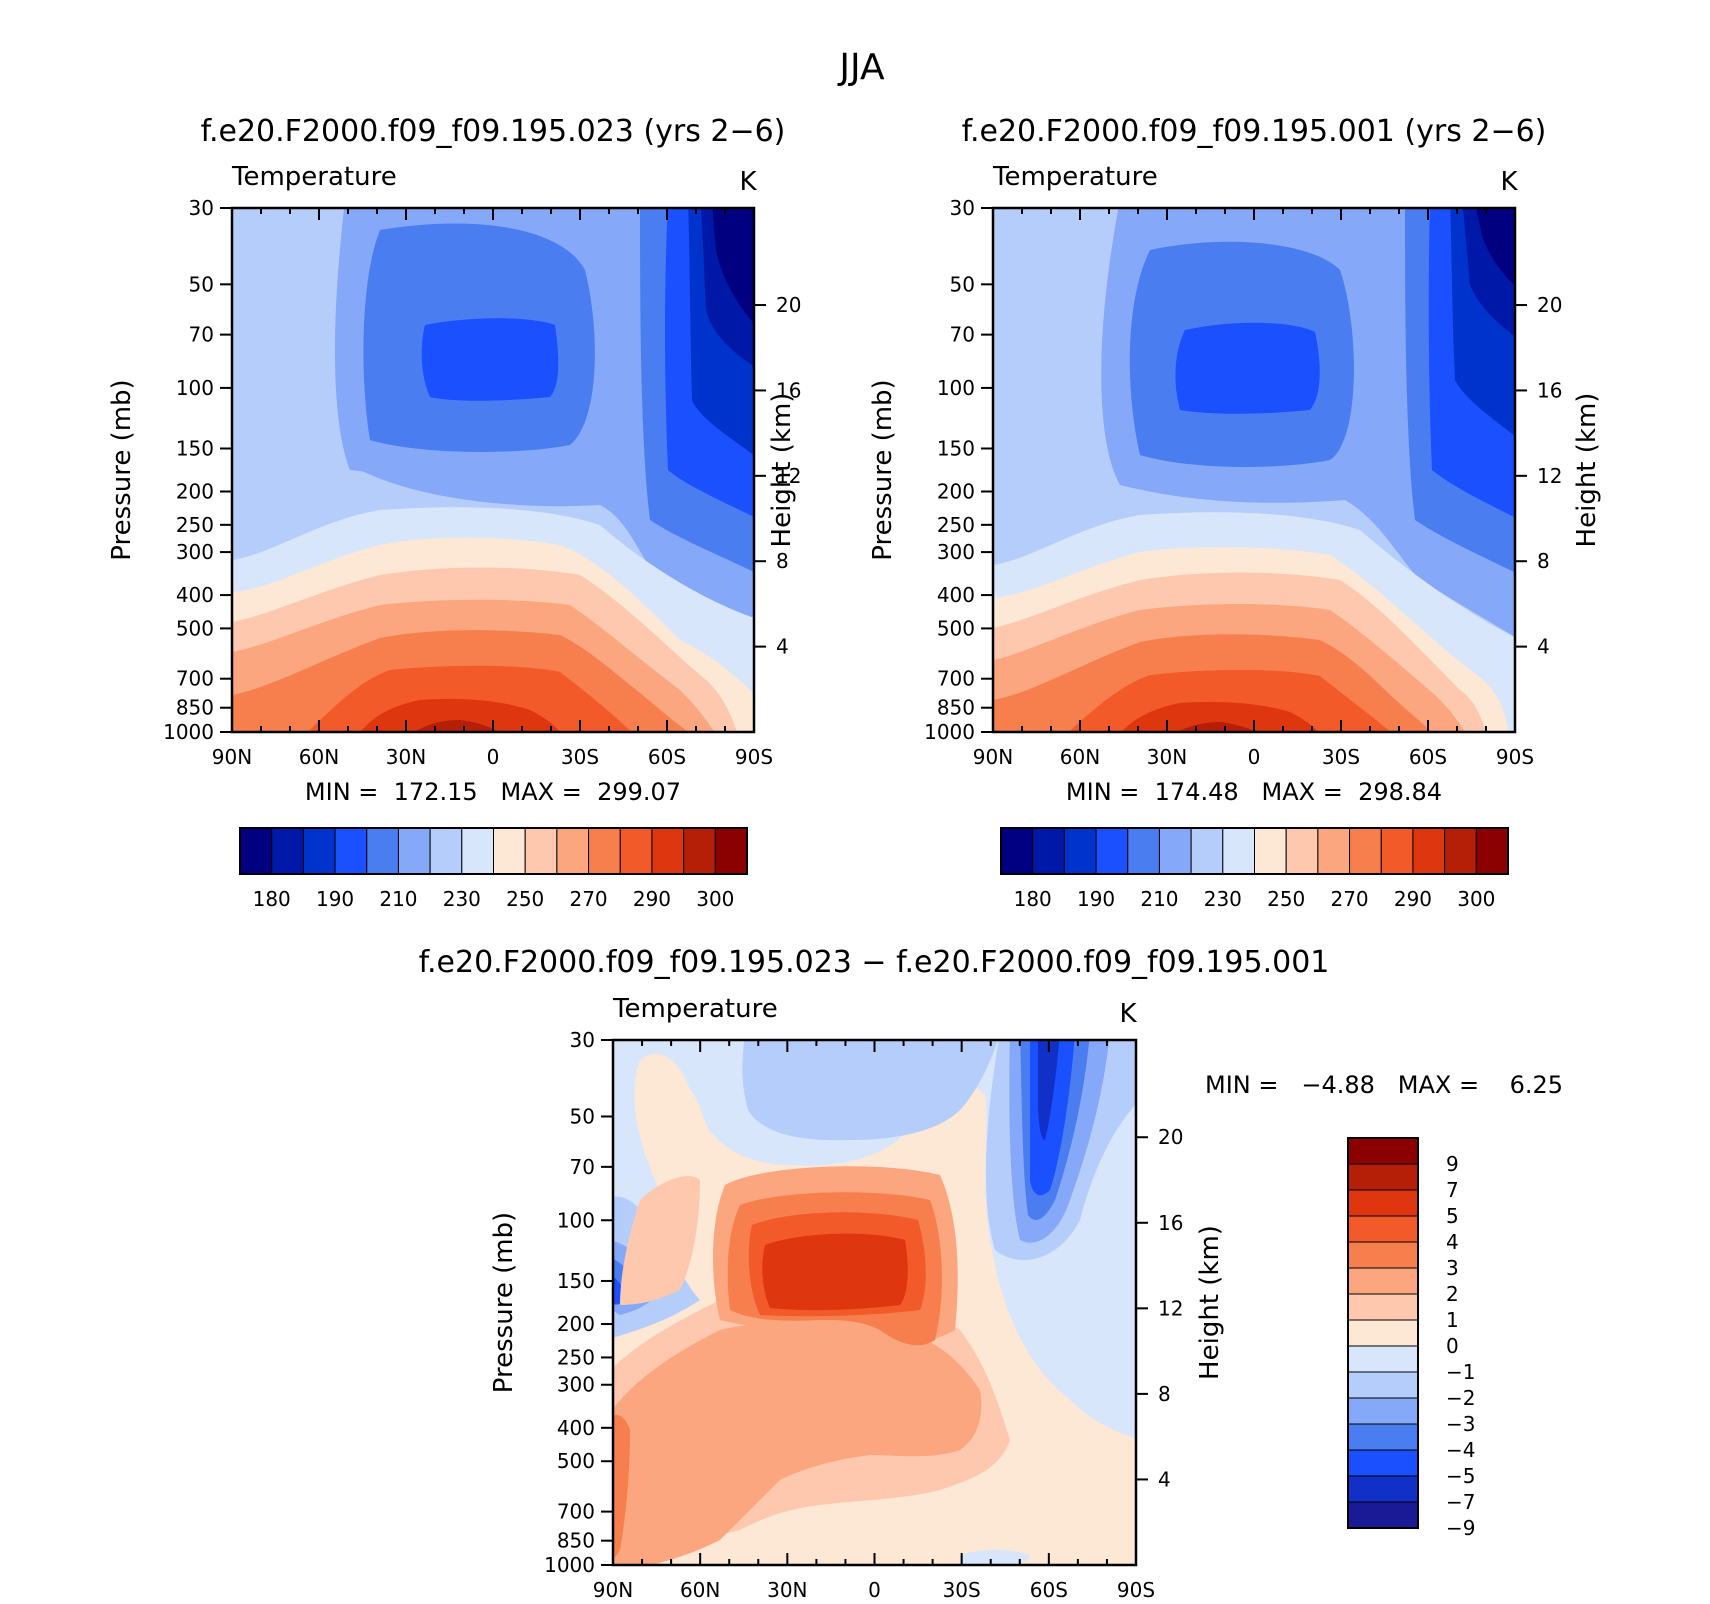  What do you see at coordinates (576, 1357) in the screenshot?
I see `diff-y-tick-label: 250` at bounding box center [576, 1357].